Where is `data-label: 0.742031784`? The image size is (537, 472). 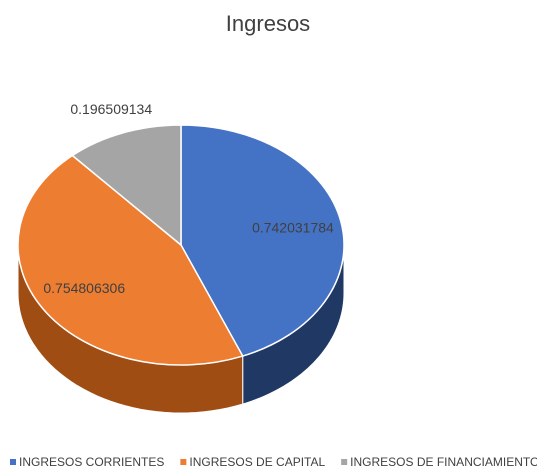 data-label: 0.742031784 is located at coordinates (293, 227).